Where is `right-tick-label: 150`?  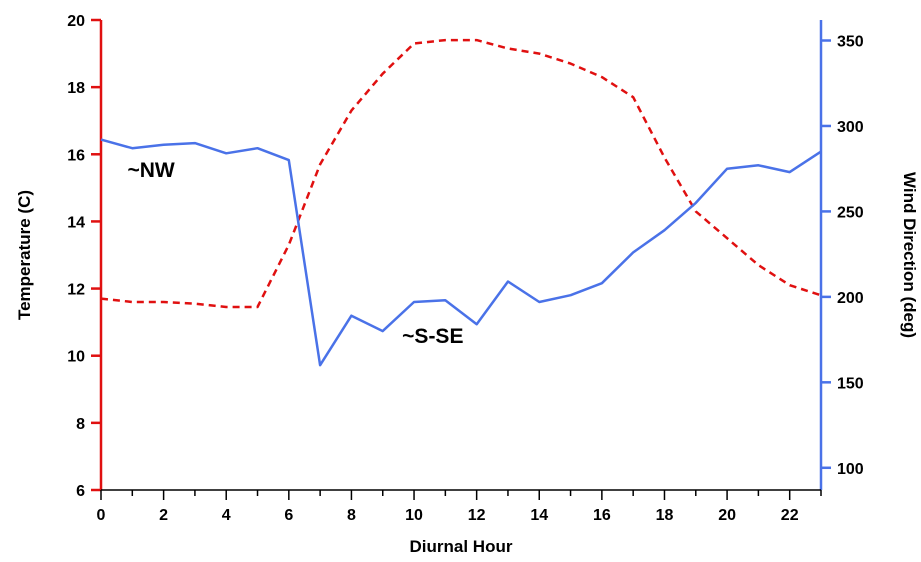 right-tick-label: 150 is located at coordinates (850, 383).